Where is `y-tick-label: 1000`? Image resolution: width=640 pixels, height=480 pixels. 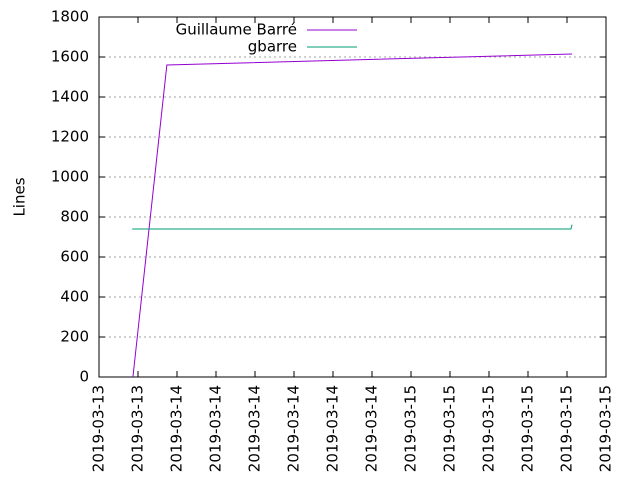
y-tick-label: 1000 is located at coordinates (70, 177).